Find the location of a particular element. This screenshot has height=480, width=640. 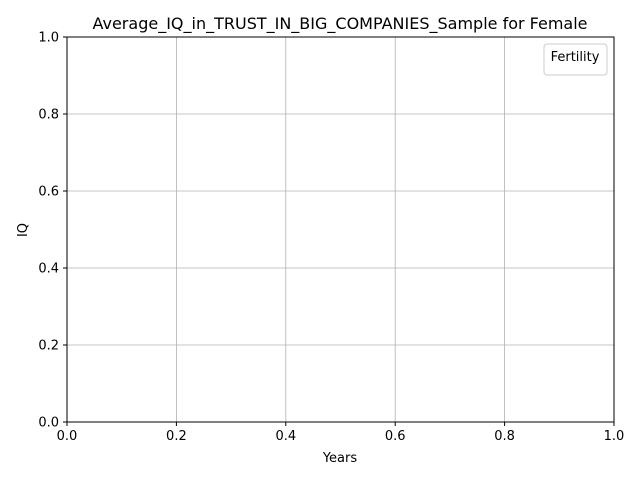

legend-title: Fertility is located at coordinates (575, 57).